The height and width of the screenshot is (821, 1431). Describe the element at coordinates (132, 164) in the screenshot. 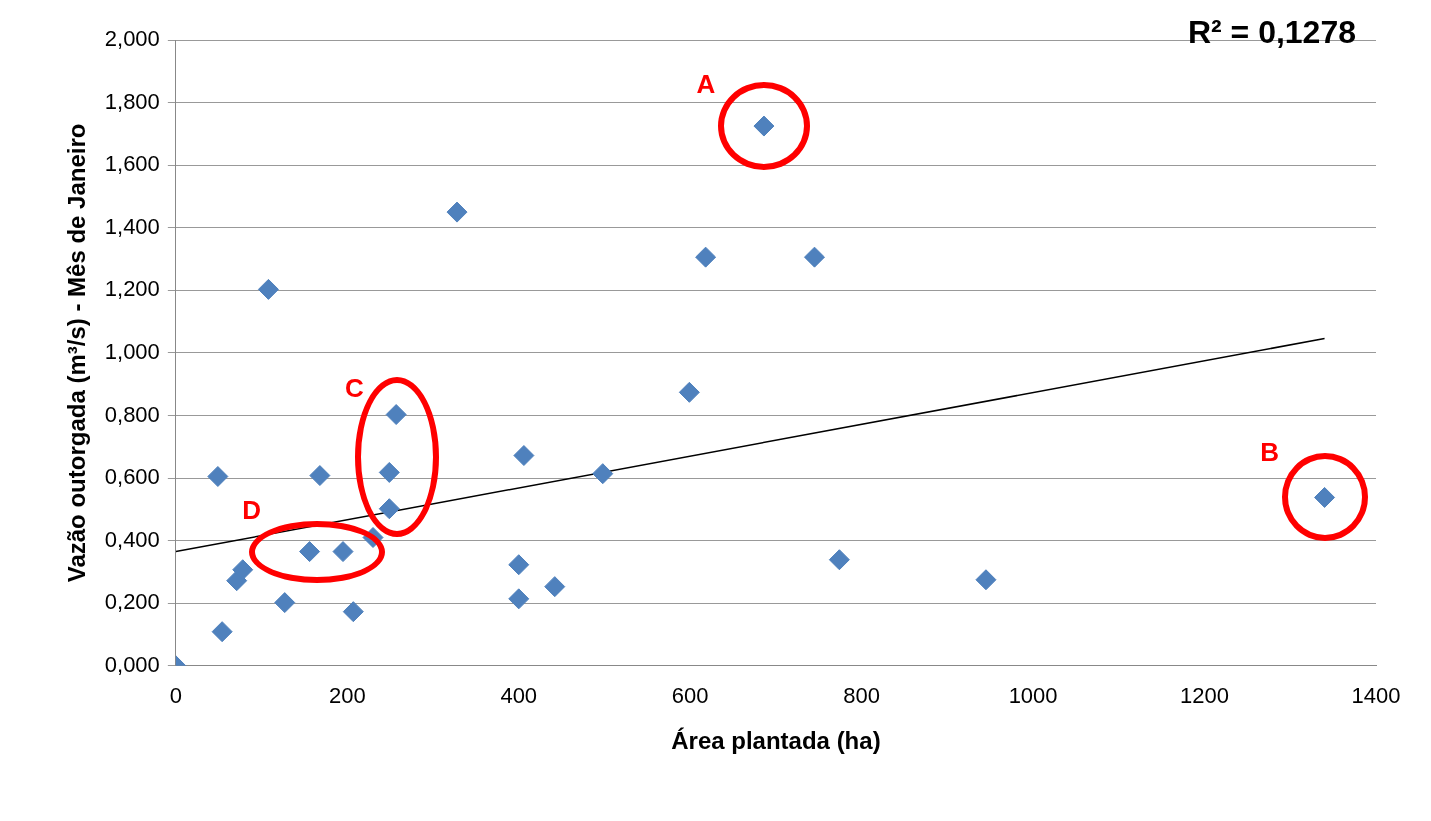

I see `y-tick-label: 1,600` at that location.